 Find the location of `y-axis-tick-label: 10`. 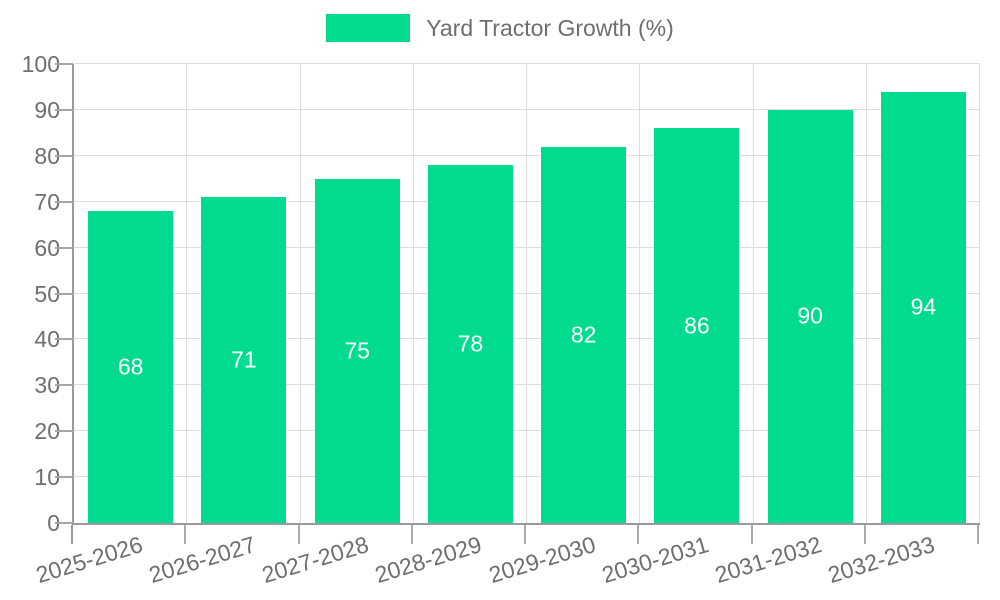

y-axis-tick-label: 10 is located at coordinates (47, 477).